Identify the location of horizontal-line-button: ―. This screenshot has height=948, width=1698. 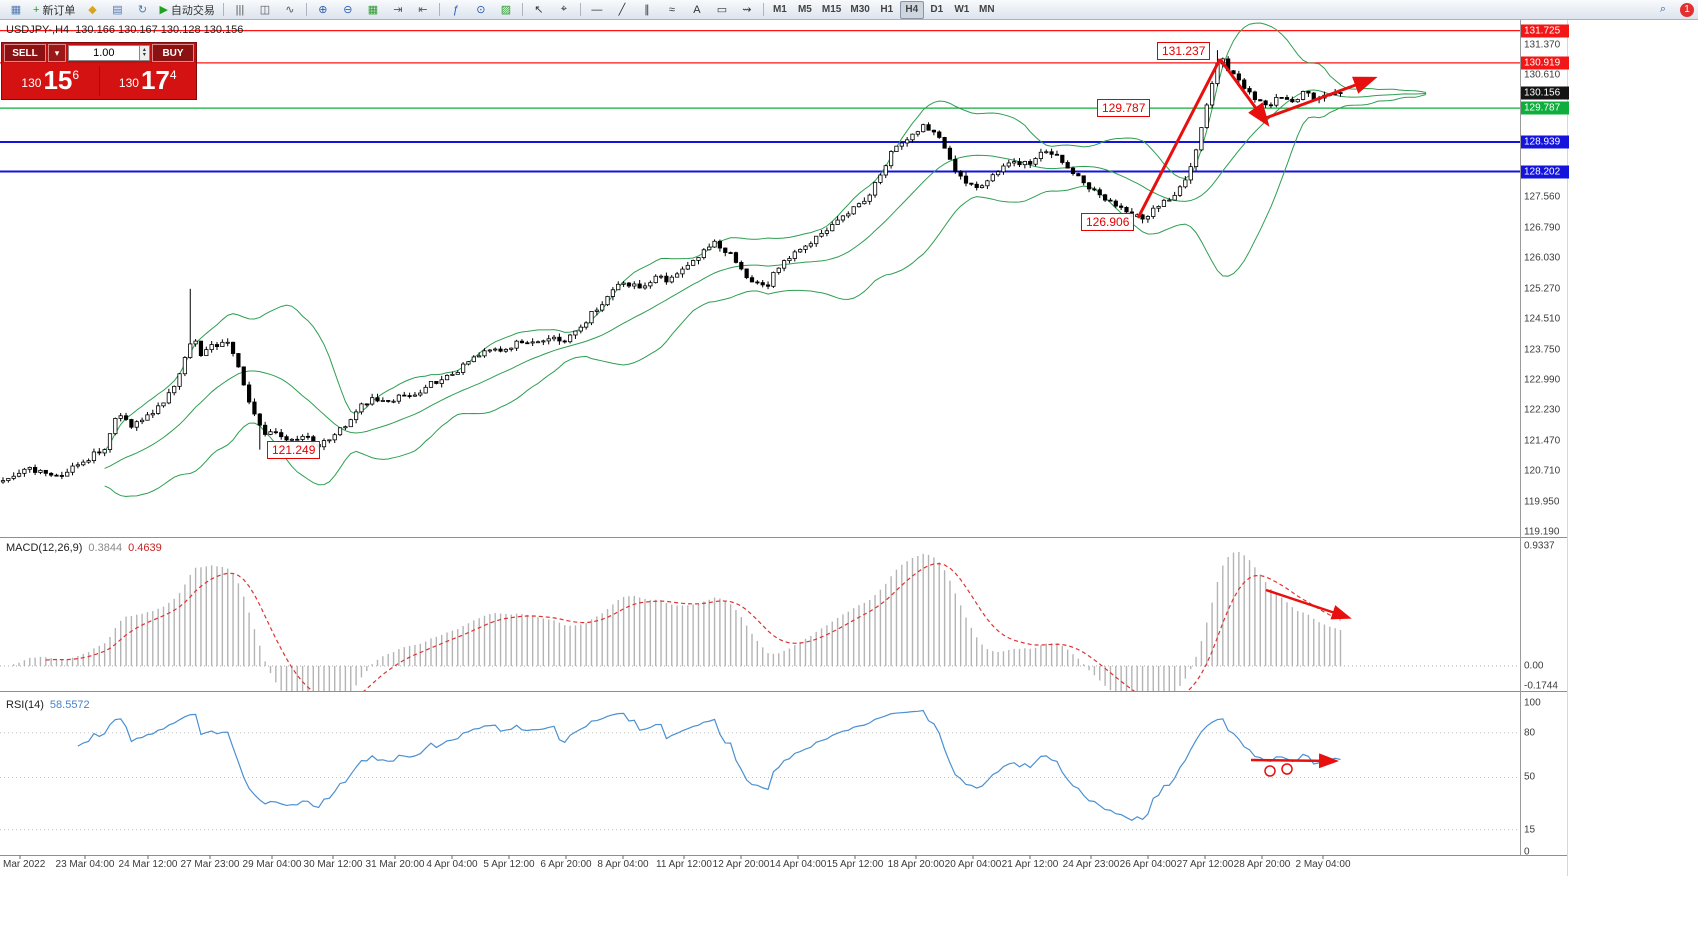
(597, 10).